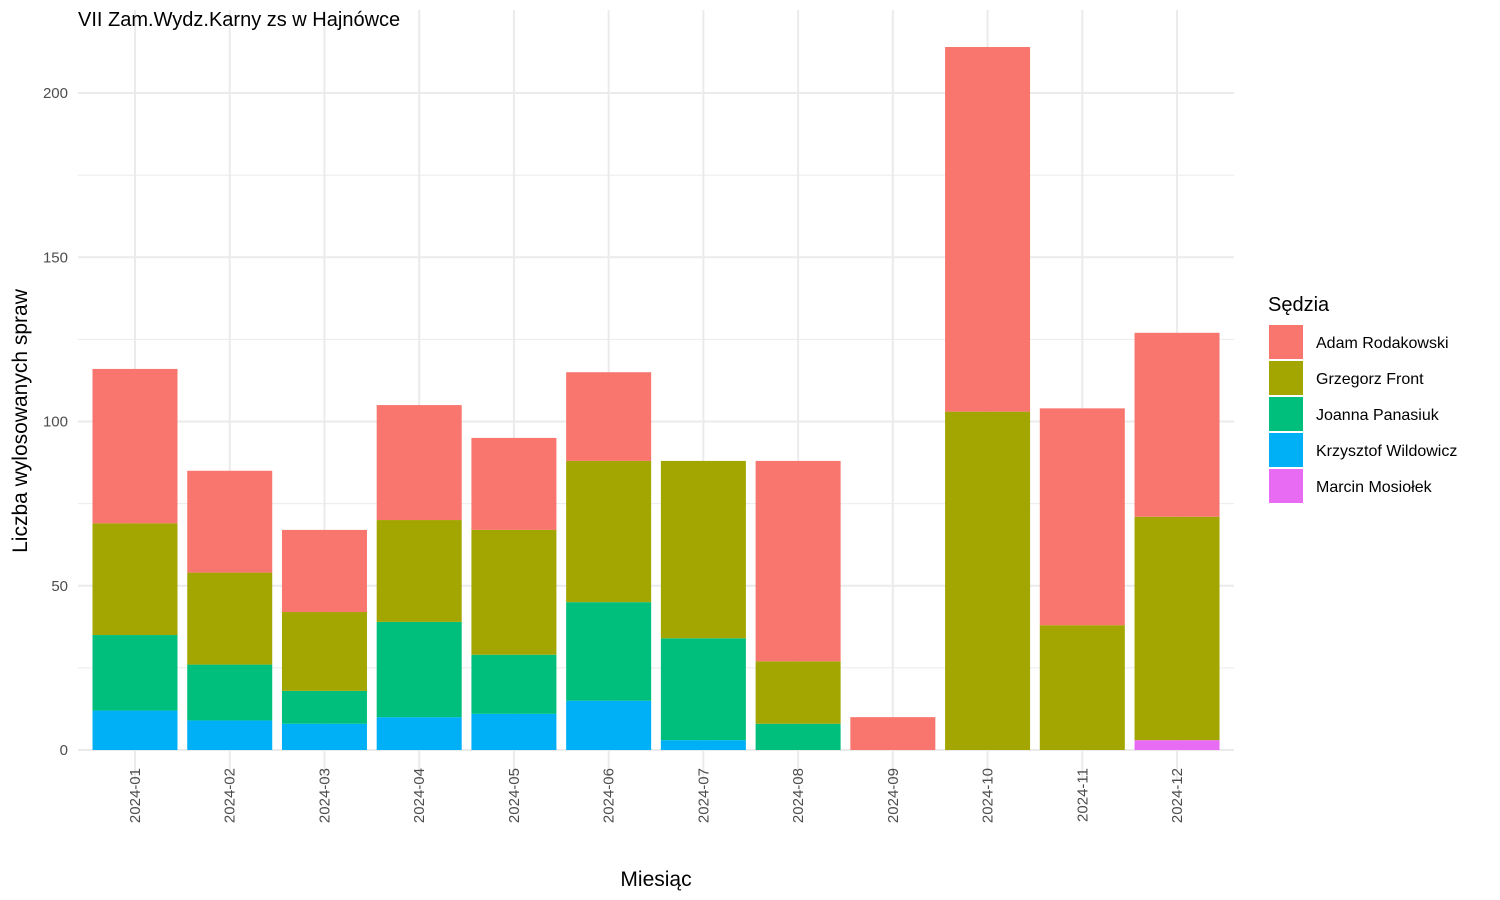 The width and height of the screenshot is (1500, 900). Describe the element at coordinates (1370, 379) in the screenshot. I see `legend-label: Grzegorz Front` at that location.